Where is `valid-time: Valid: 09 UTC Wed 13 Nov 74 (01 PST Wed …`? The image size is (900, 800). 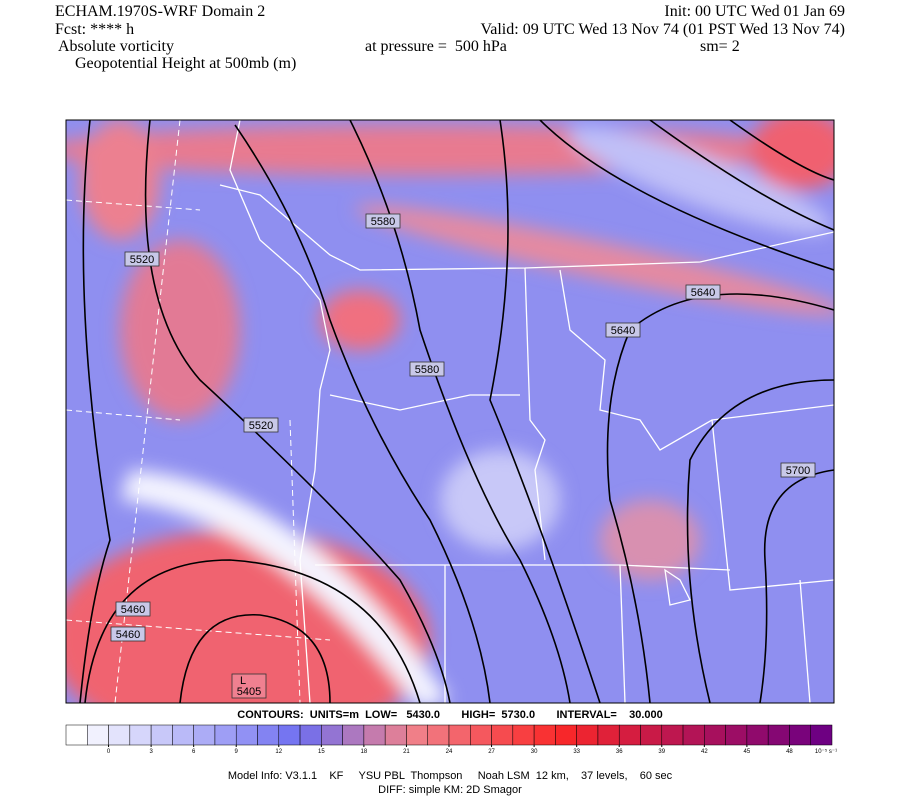
valid-time: Valid: 09 UTC Wed 13 Nov 74 (01 PST Wed … is located at coordinates (662, 29).